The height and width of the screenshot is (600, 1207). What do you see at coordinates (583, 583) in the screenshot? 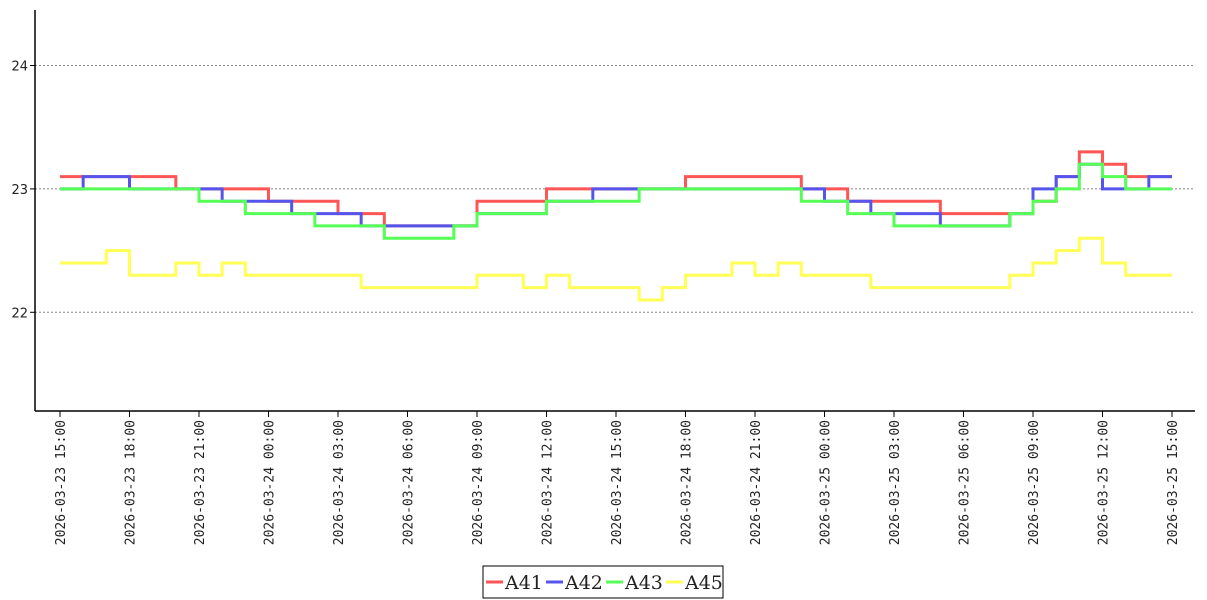
I see `legend-label-a42: A42` at bounding box center [583, 583].